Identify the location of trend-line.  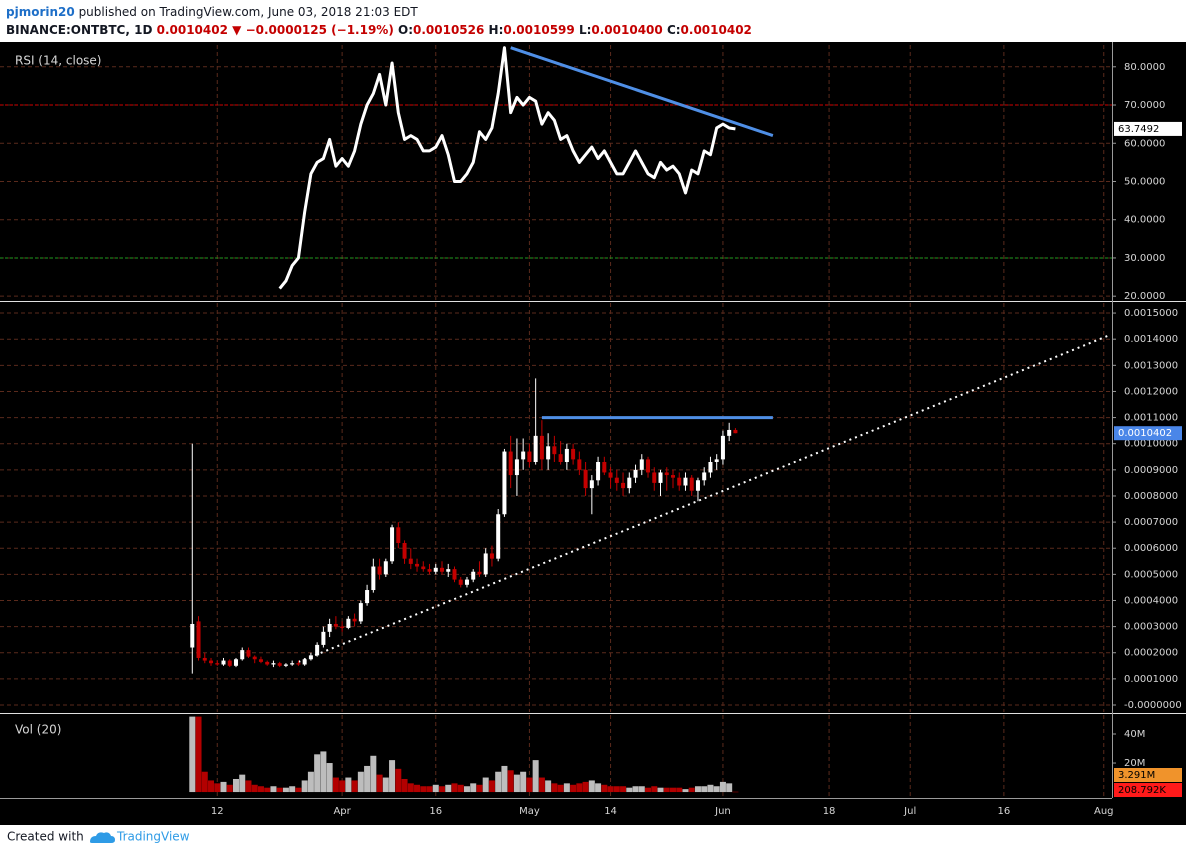
(642, 92).